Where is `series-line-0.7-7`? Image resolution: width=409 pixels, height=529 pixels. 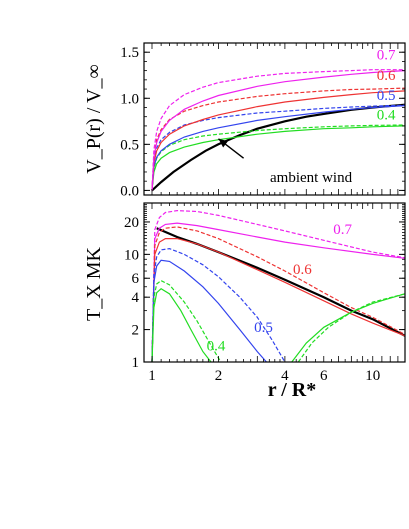 series-line-0.7-7 is located at coordinates (278, 130).